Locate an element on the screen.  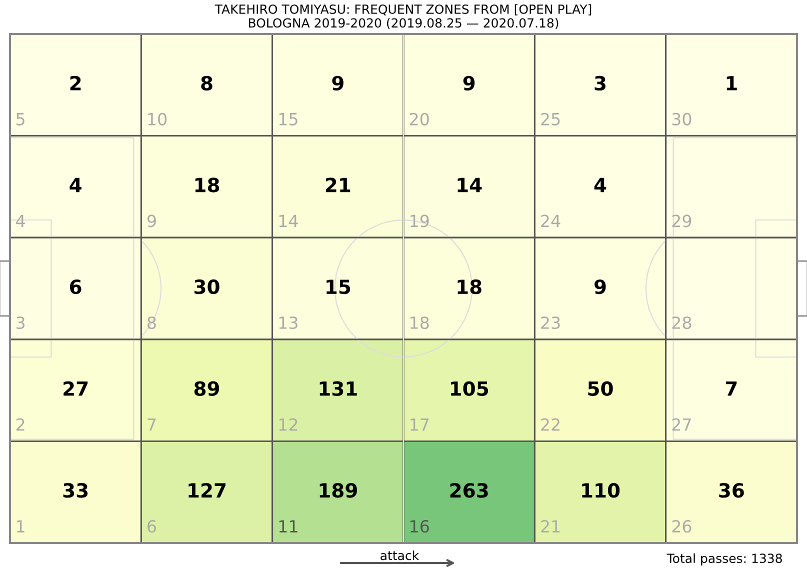
annotation: 14 is located at coordinates (288, 221).